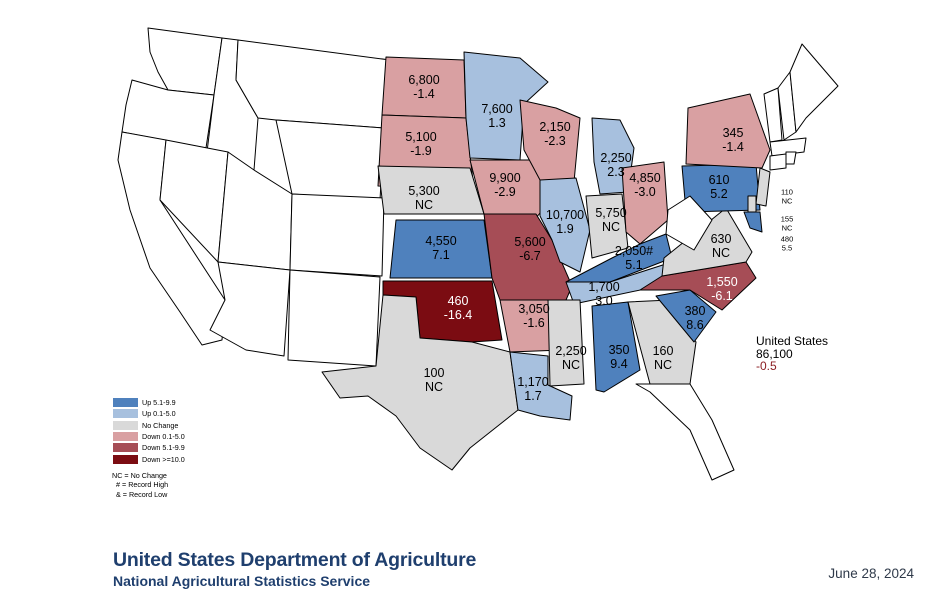  Describe the element at coordinates (604, 301) in the screenshot. I see `state-change: 3.0` at that location.